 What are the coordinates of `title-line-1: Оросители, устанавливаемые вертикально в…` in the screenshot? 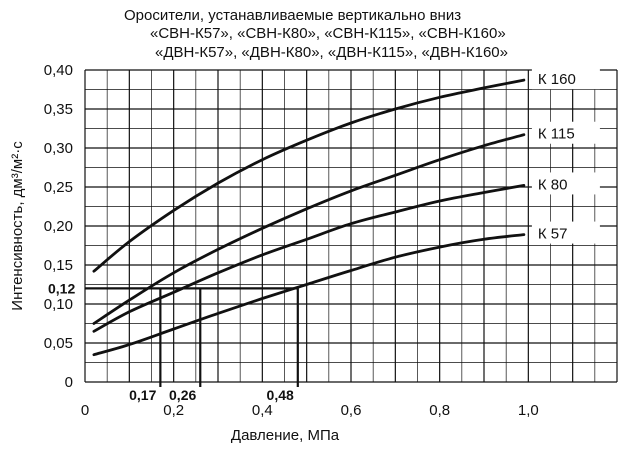 It's located at (292, 15).